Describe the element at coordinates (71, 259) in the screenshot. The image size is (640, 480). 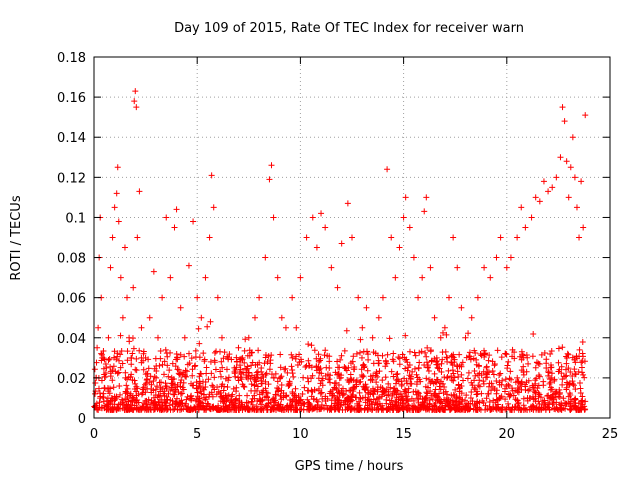
I see `y-tick-label: 0.08` at that location.